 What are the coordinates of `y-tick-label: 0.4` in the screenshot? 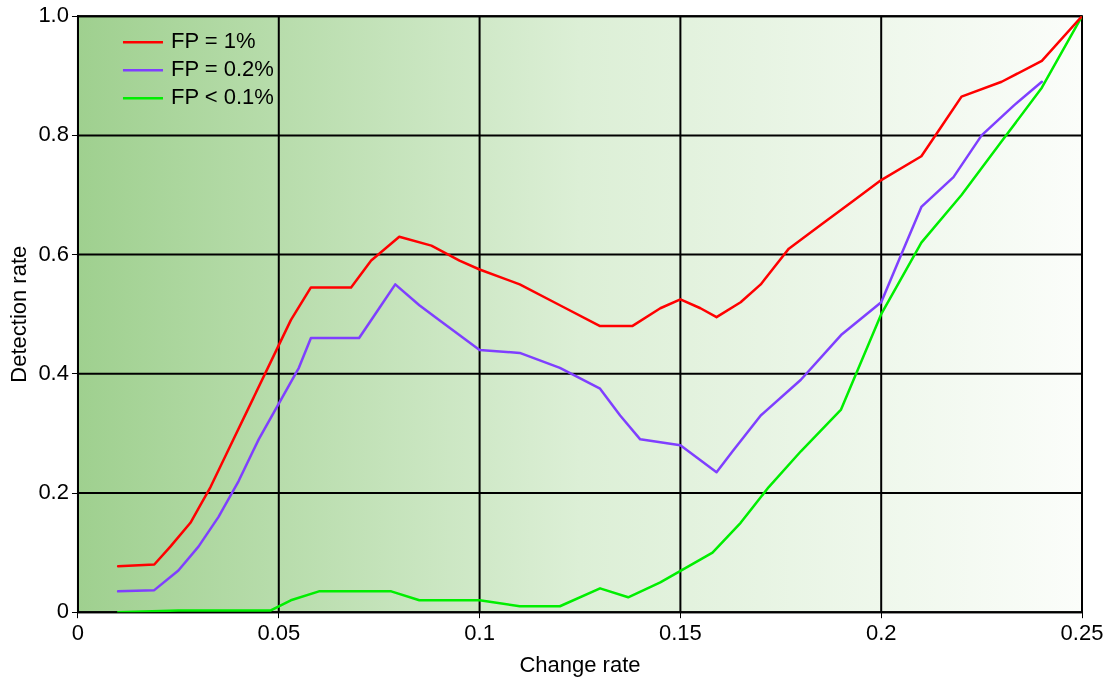 It's located at (53, 372).